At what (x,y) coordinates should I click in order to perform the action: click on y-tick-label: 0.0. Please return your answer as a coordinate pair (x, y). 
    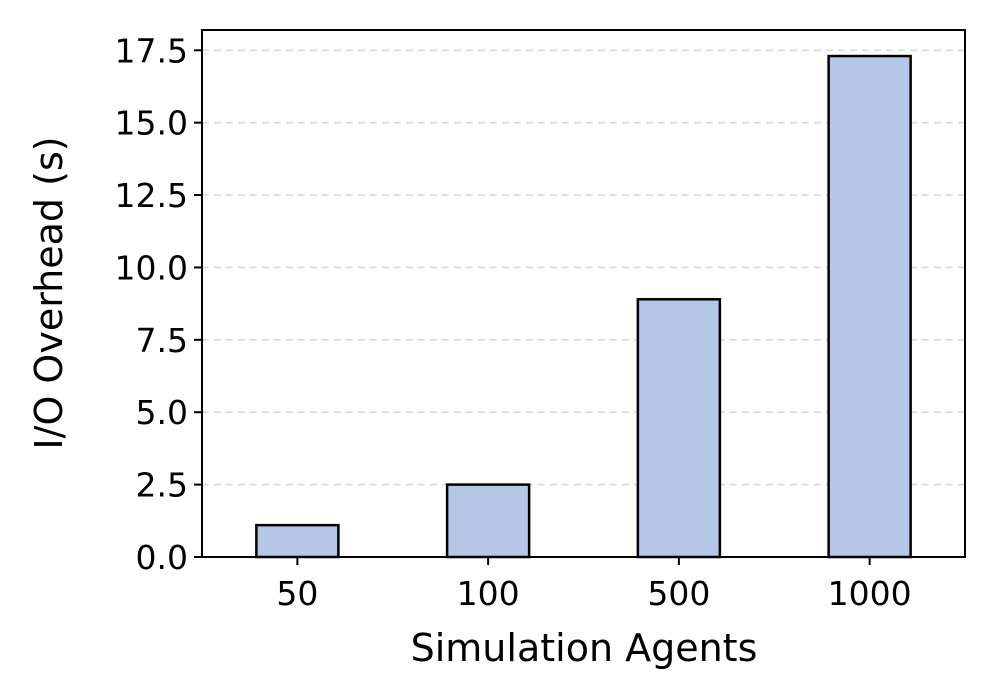
    Looking at the image, I should click on (162, 557).